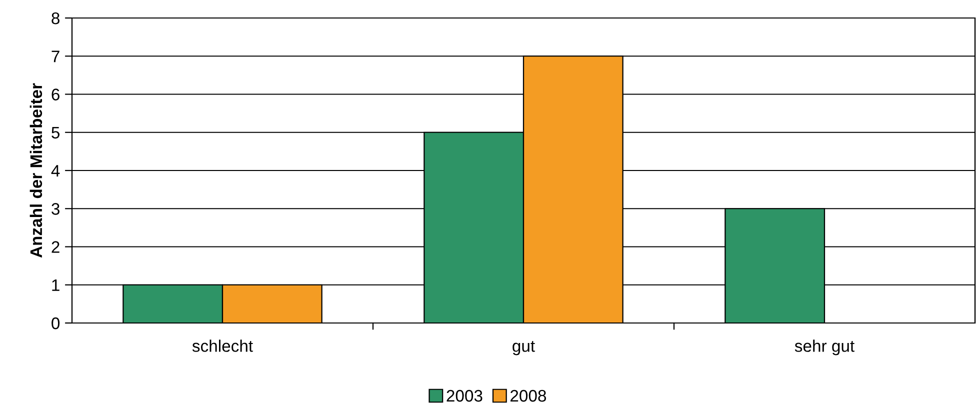  Describe the element at coordinates (56, 209) in the screenshot. I see `y-tick-label: 3` at that location.